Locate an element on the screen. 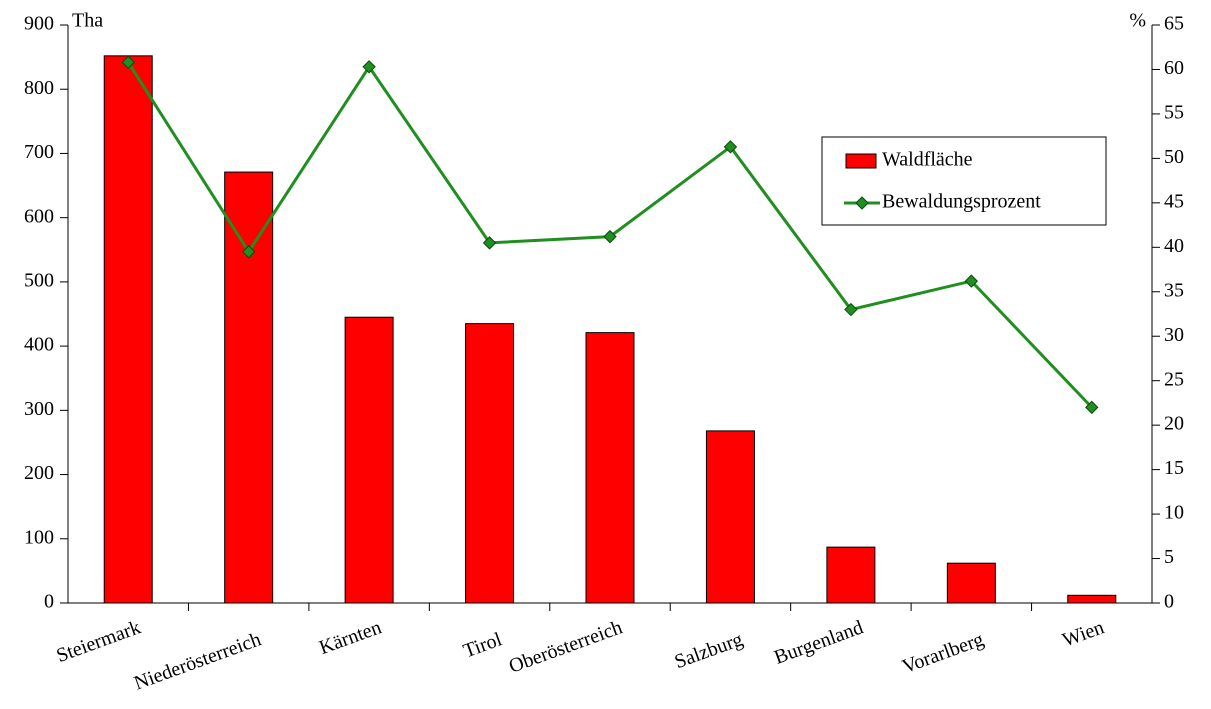 This screenshot has height=709, width=1211. y-tick-label: 100 is located at coordinates (39, 537).